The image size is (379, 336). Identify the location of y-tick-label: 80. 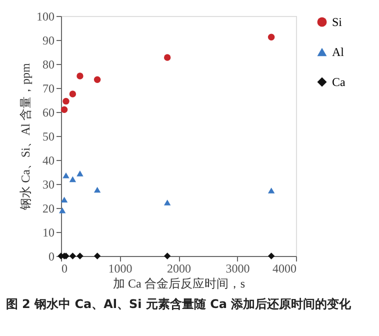
(48, 65).